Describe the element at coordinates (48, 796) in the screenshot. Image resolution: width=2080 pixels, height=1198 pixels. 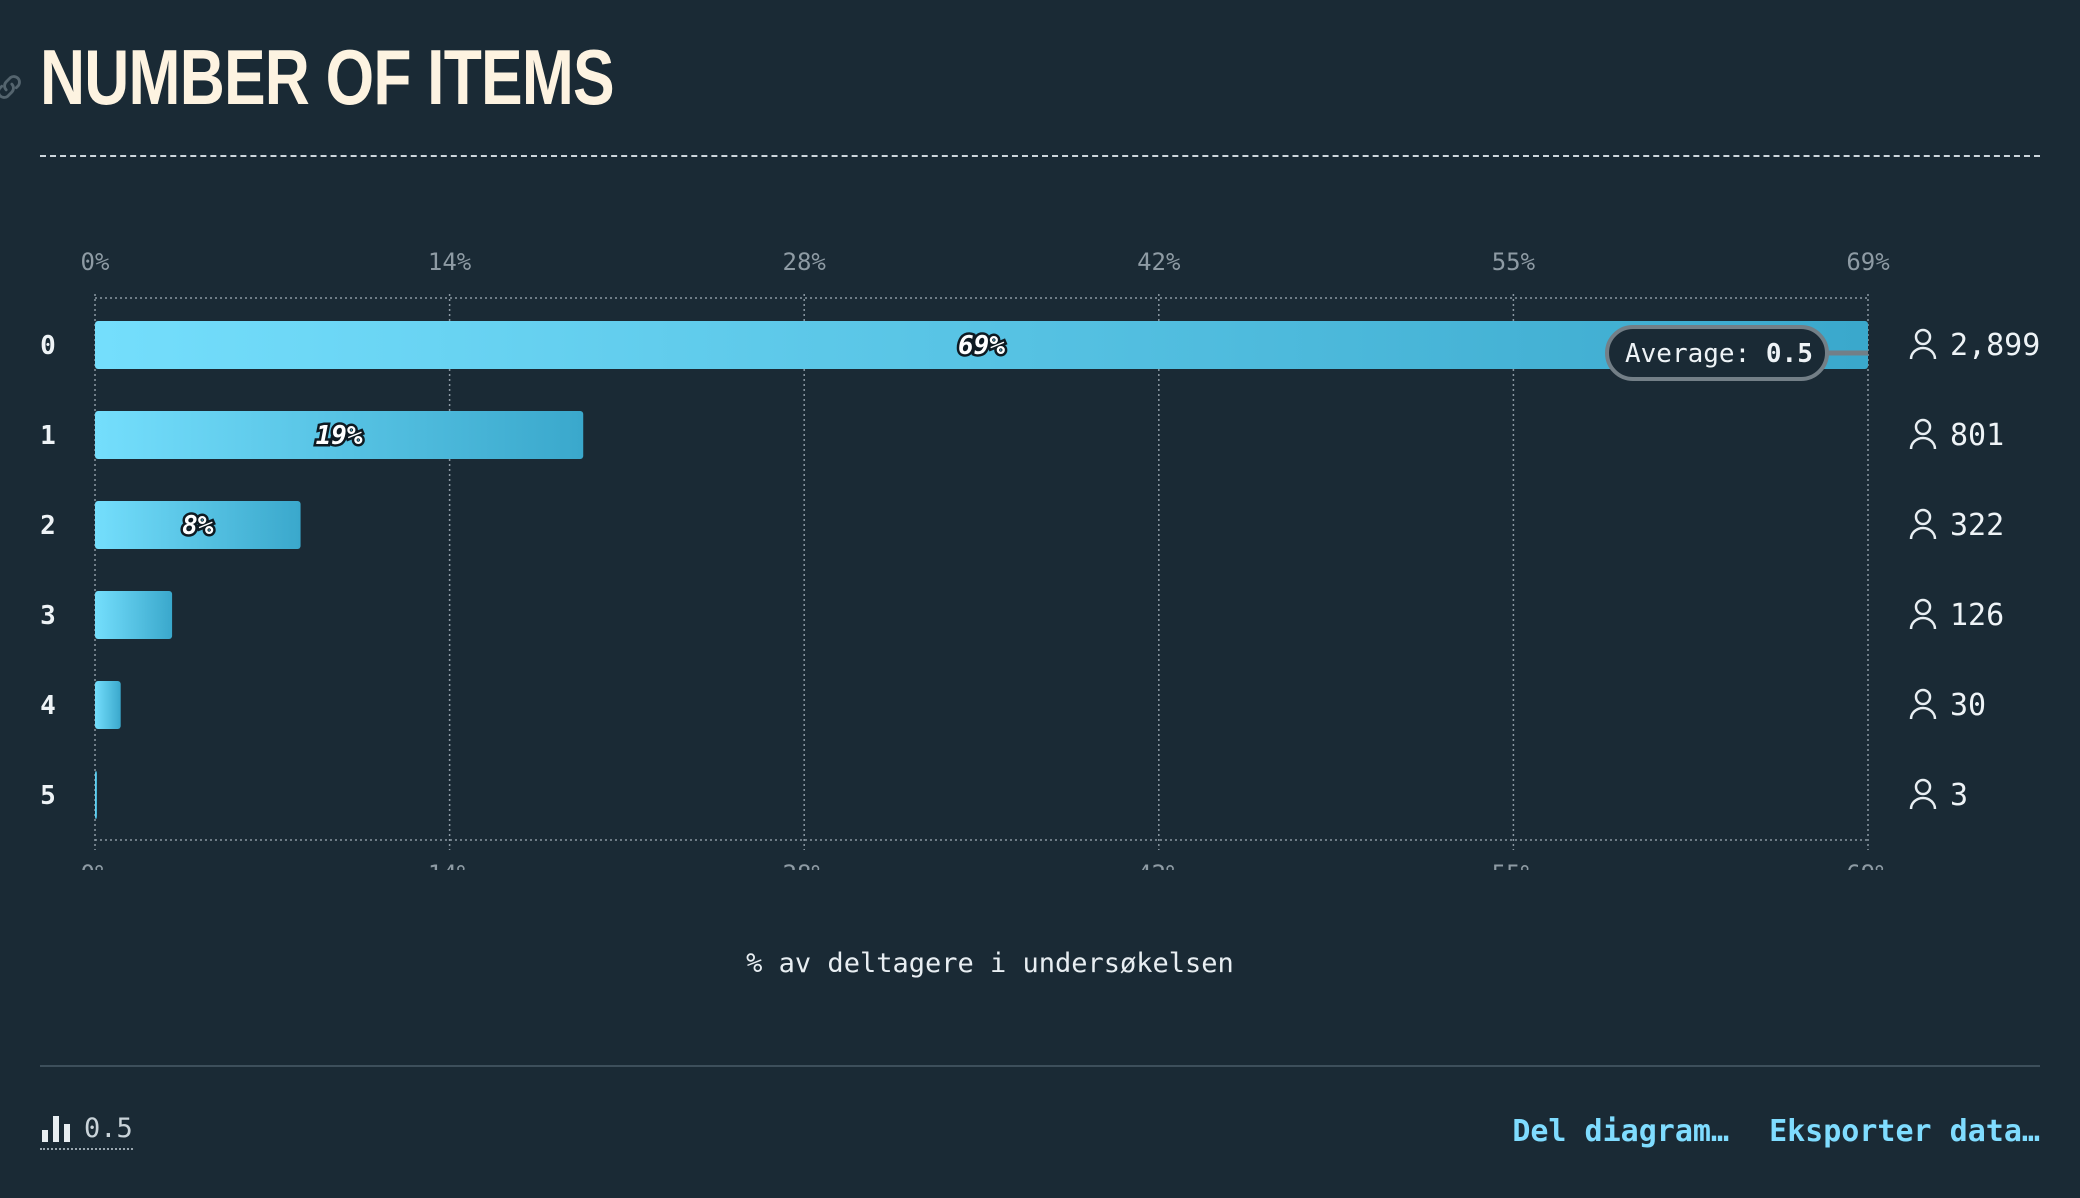
I see `category-label: 5` at that location.